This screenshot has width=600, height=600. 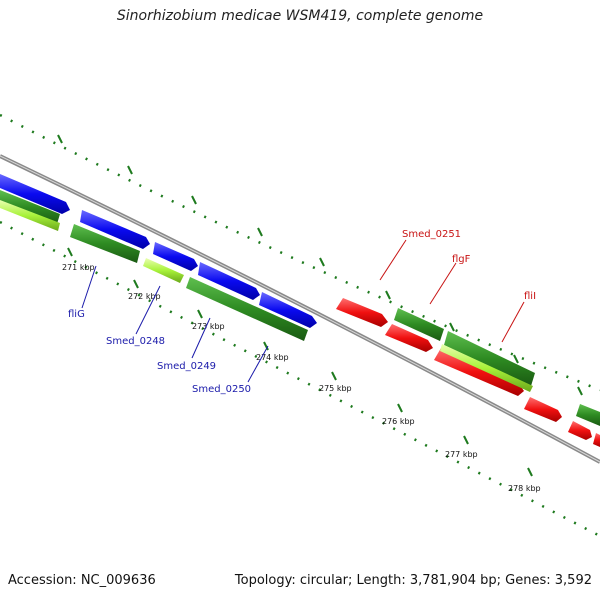 I want to click on gene-label-smed-0249: Smed_0249, so click(x=186, y=366).